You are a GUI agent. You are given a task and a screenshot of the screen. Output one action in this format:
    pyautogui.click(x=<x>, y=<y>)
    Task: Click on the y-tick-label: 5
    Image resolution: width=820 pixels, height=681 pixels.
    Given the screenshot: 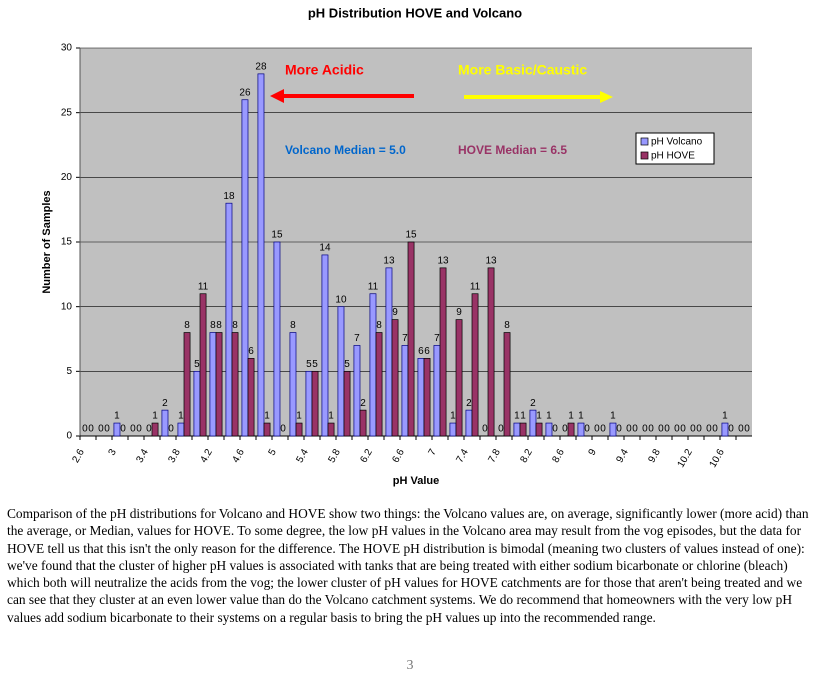 What is the action you would take?
    pyautogui.click(x=69, y=371)
    